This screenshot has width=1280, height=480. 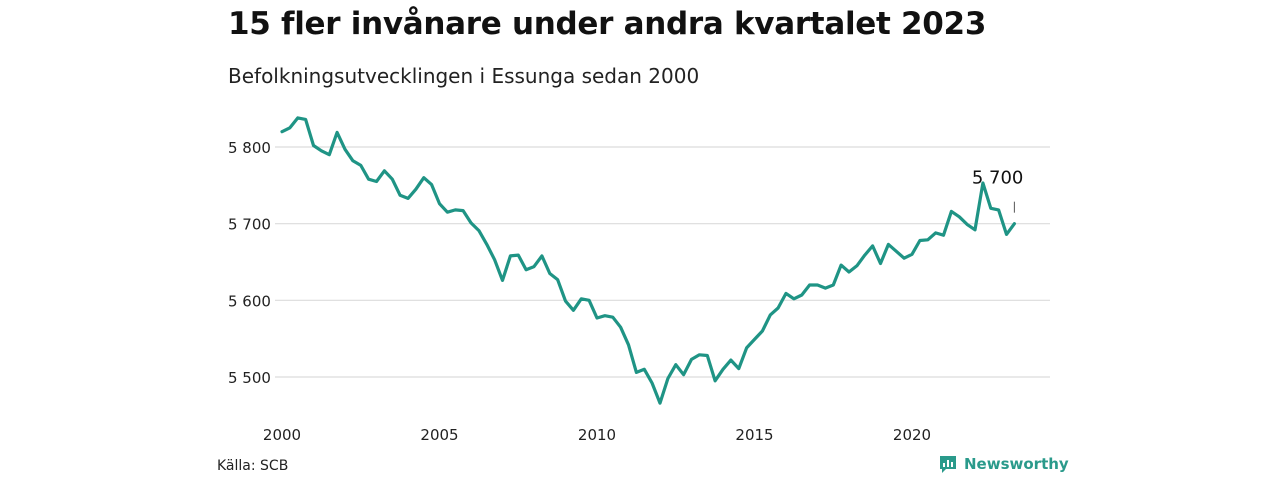 I want to click on source-note: Källa: SCB, so click(x=253, y=466).